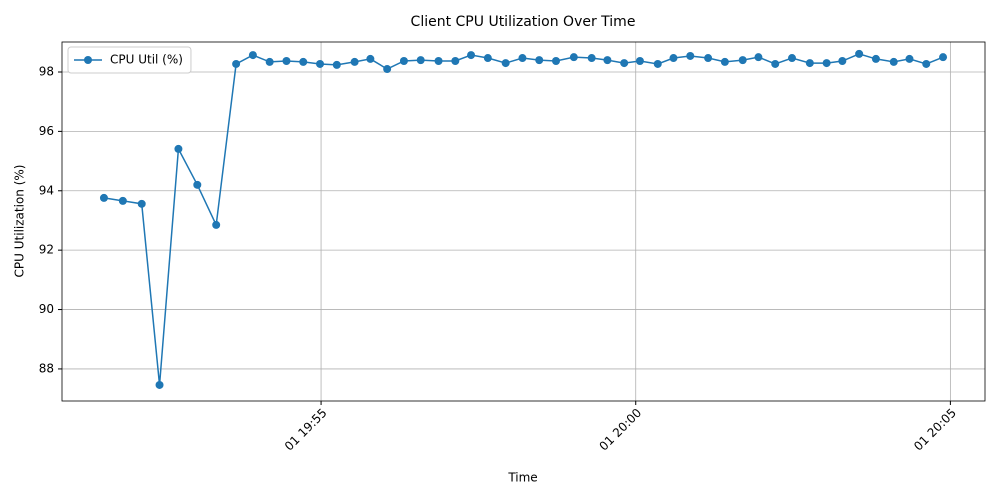  What do you see at coordinates (46, 250) in the screenshot?
I see `y-tick-label: 92` at bounding box center [46, 250].